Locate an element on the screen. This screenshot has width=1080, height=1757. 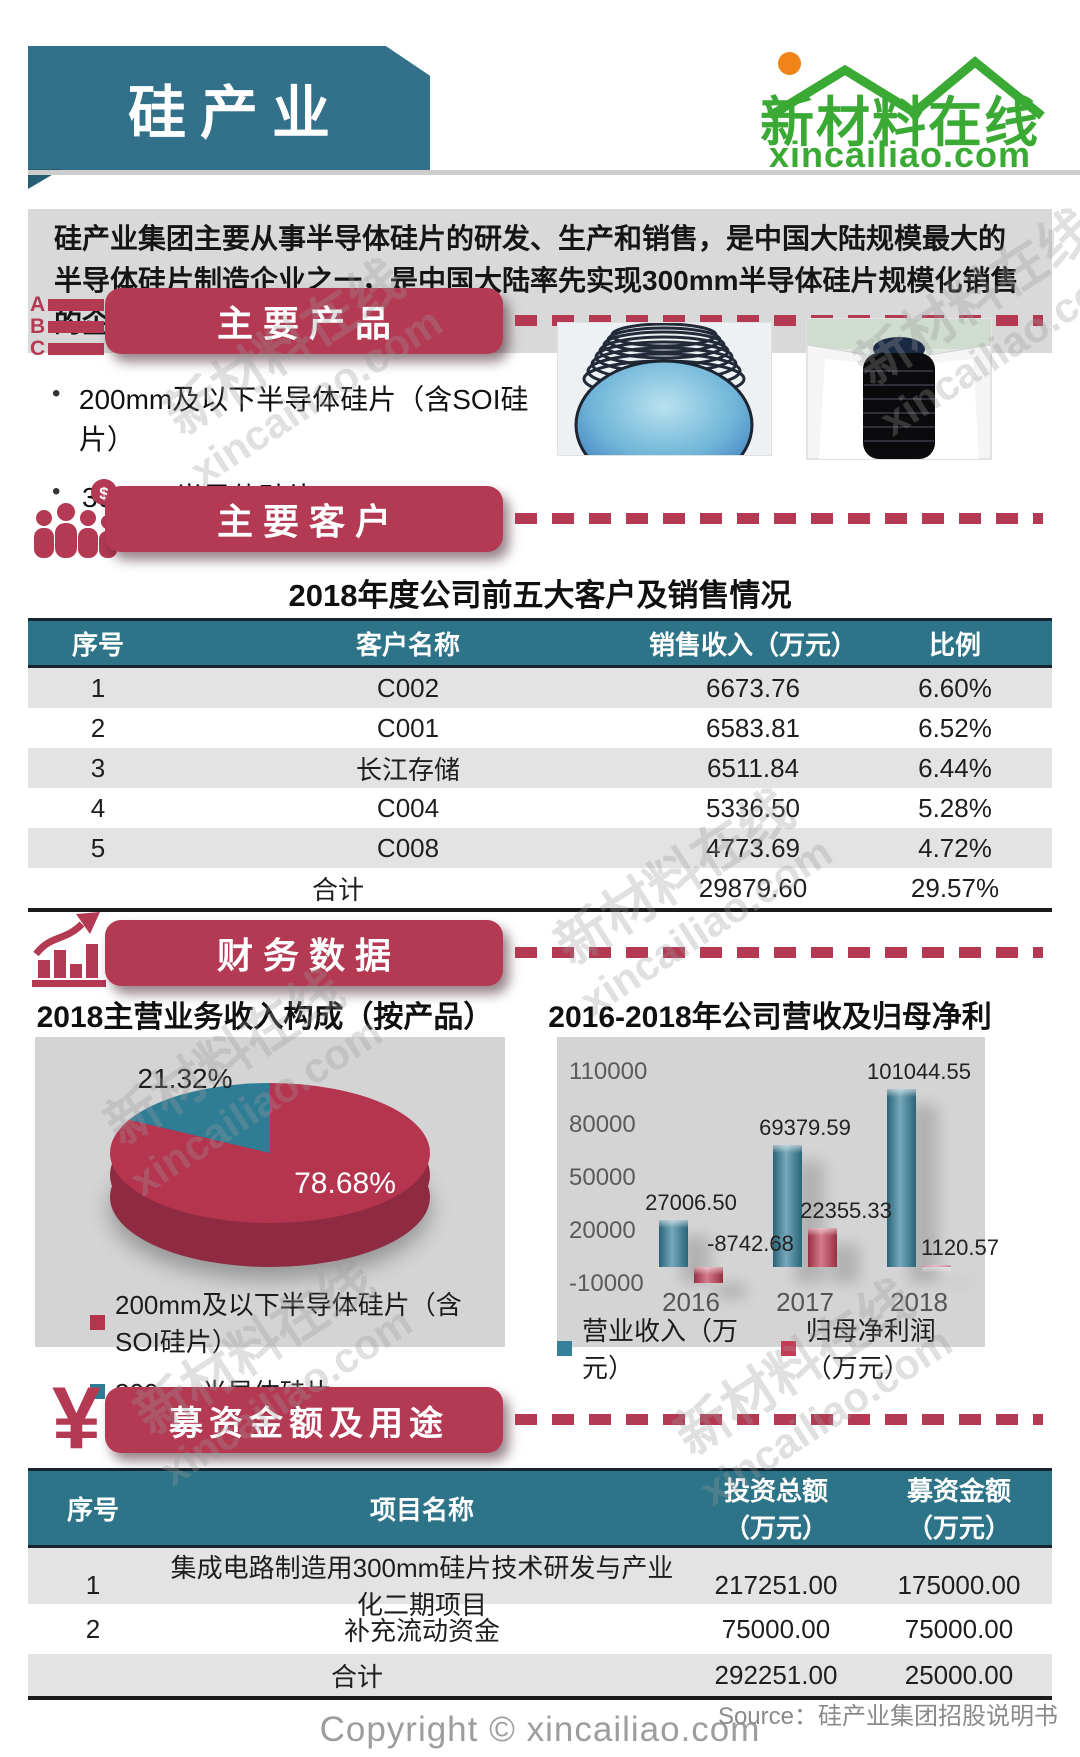
logo-name: 新材料在线 is located at coordinates (900, 123).